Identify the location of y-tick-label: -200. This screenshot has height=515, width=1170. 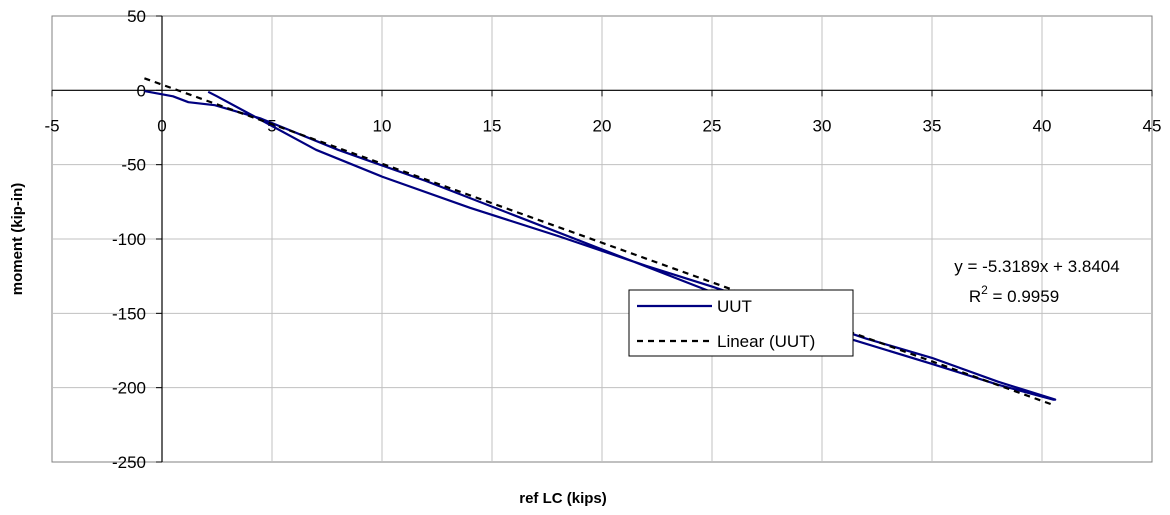
(129, 388).